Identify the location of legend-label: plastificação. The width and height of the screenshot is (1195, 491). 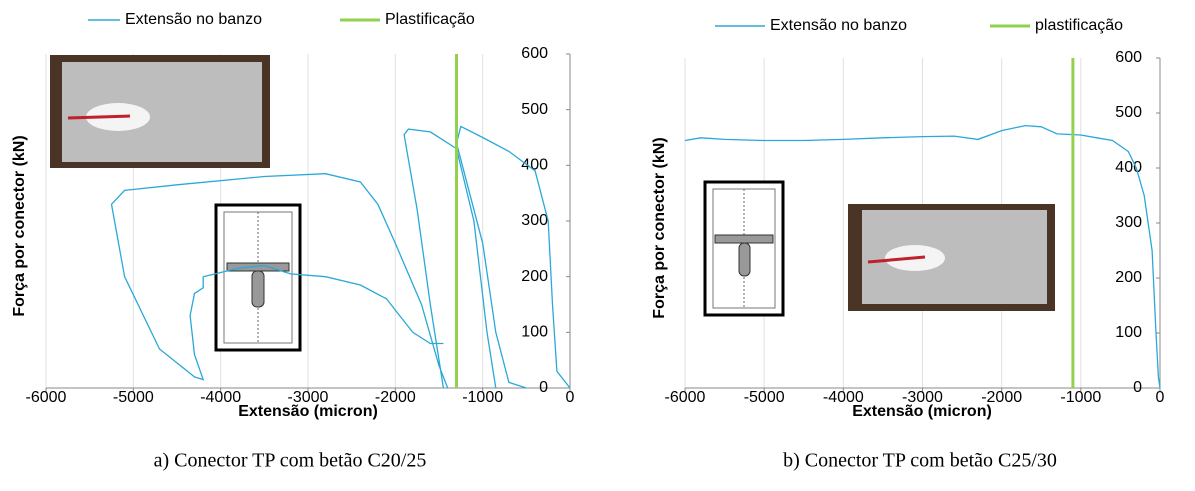
(1079, 25).